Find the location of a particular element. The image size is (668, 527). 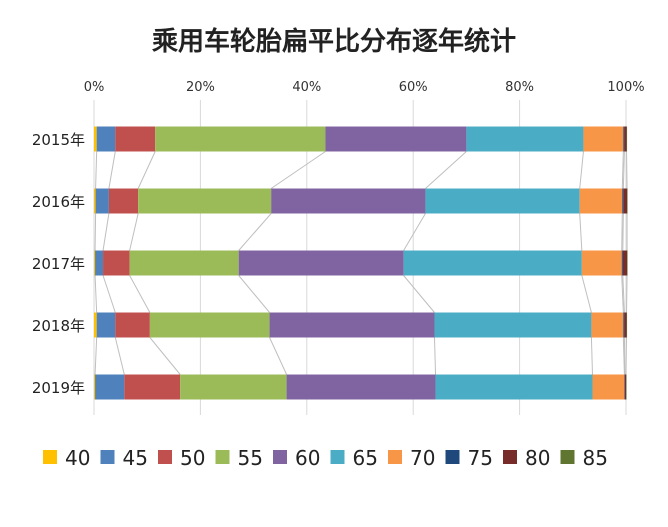

y-category-label: 2019年 is located at coordinates (58, 388).